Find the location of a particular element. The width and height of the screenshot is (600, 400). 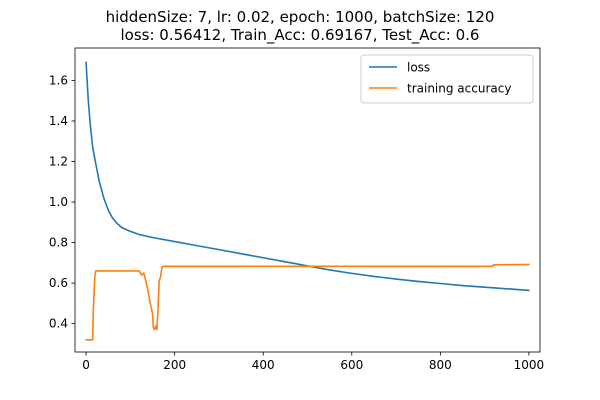

y-tick-label: 0.4 is located at coordinates (58, 324).